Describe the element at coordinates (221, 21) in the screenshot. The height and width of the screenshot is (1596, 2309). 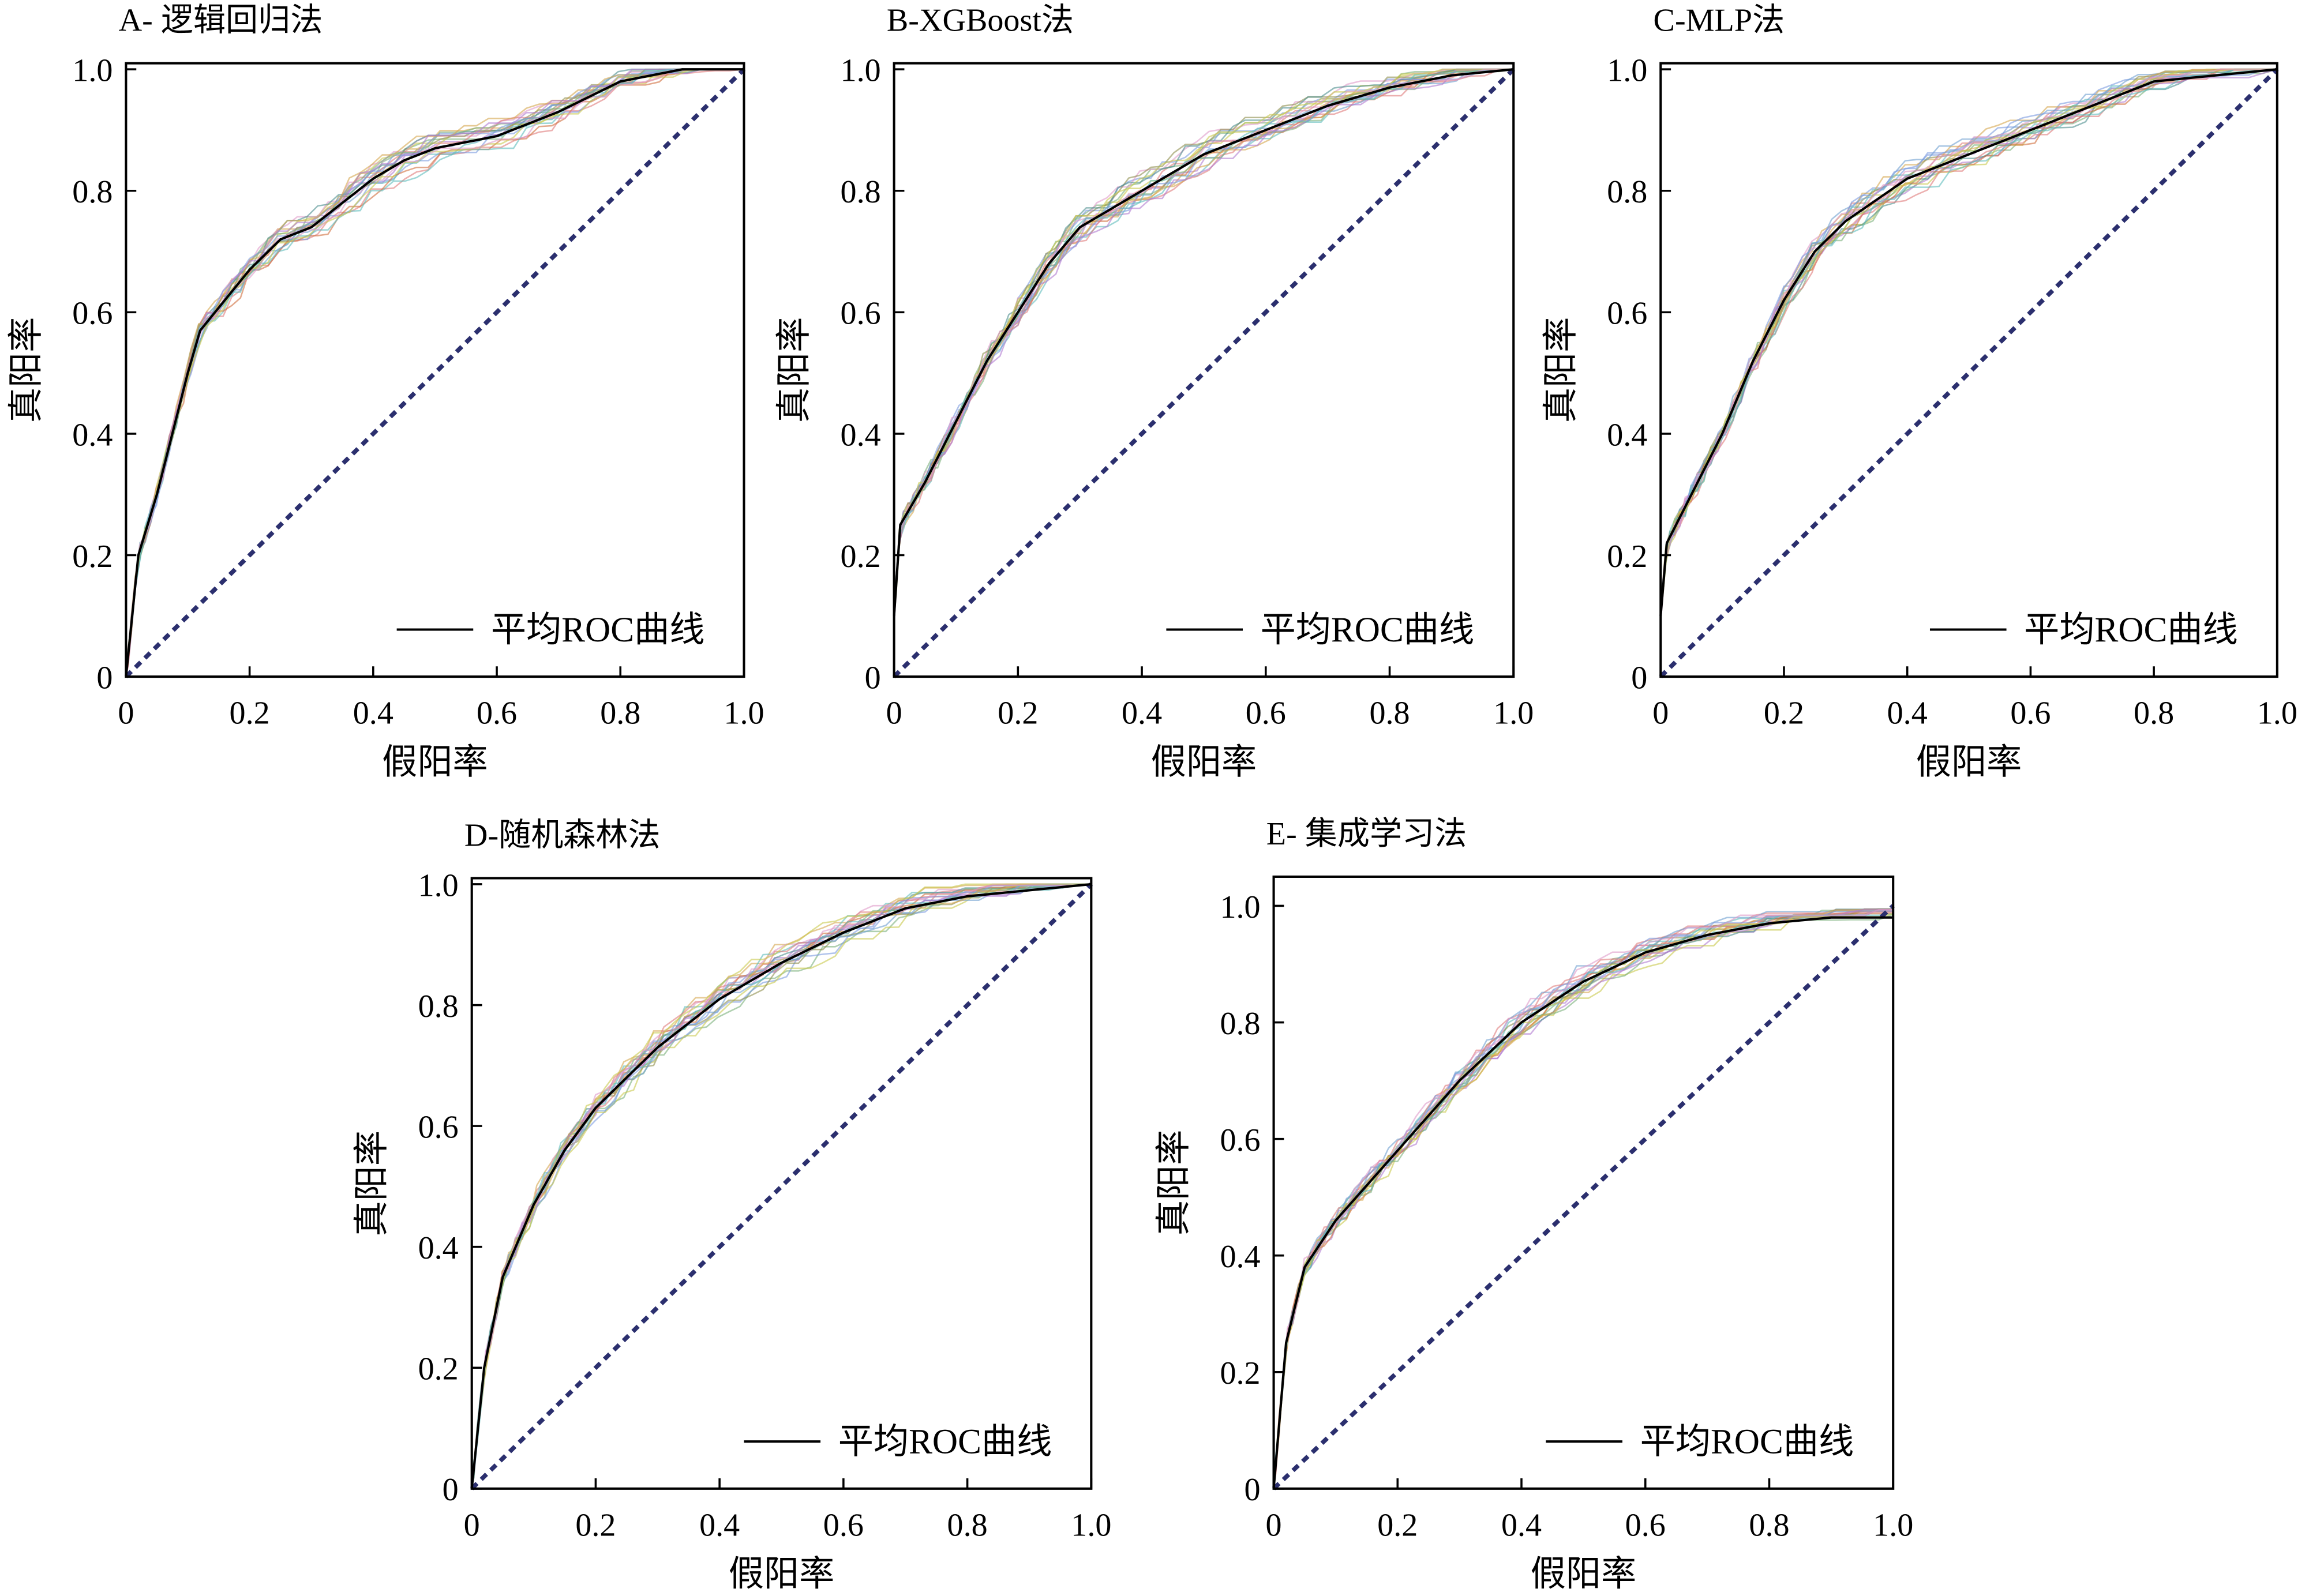
I see `chart-title: A- 逻辑回归法` at that location.